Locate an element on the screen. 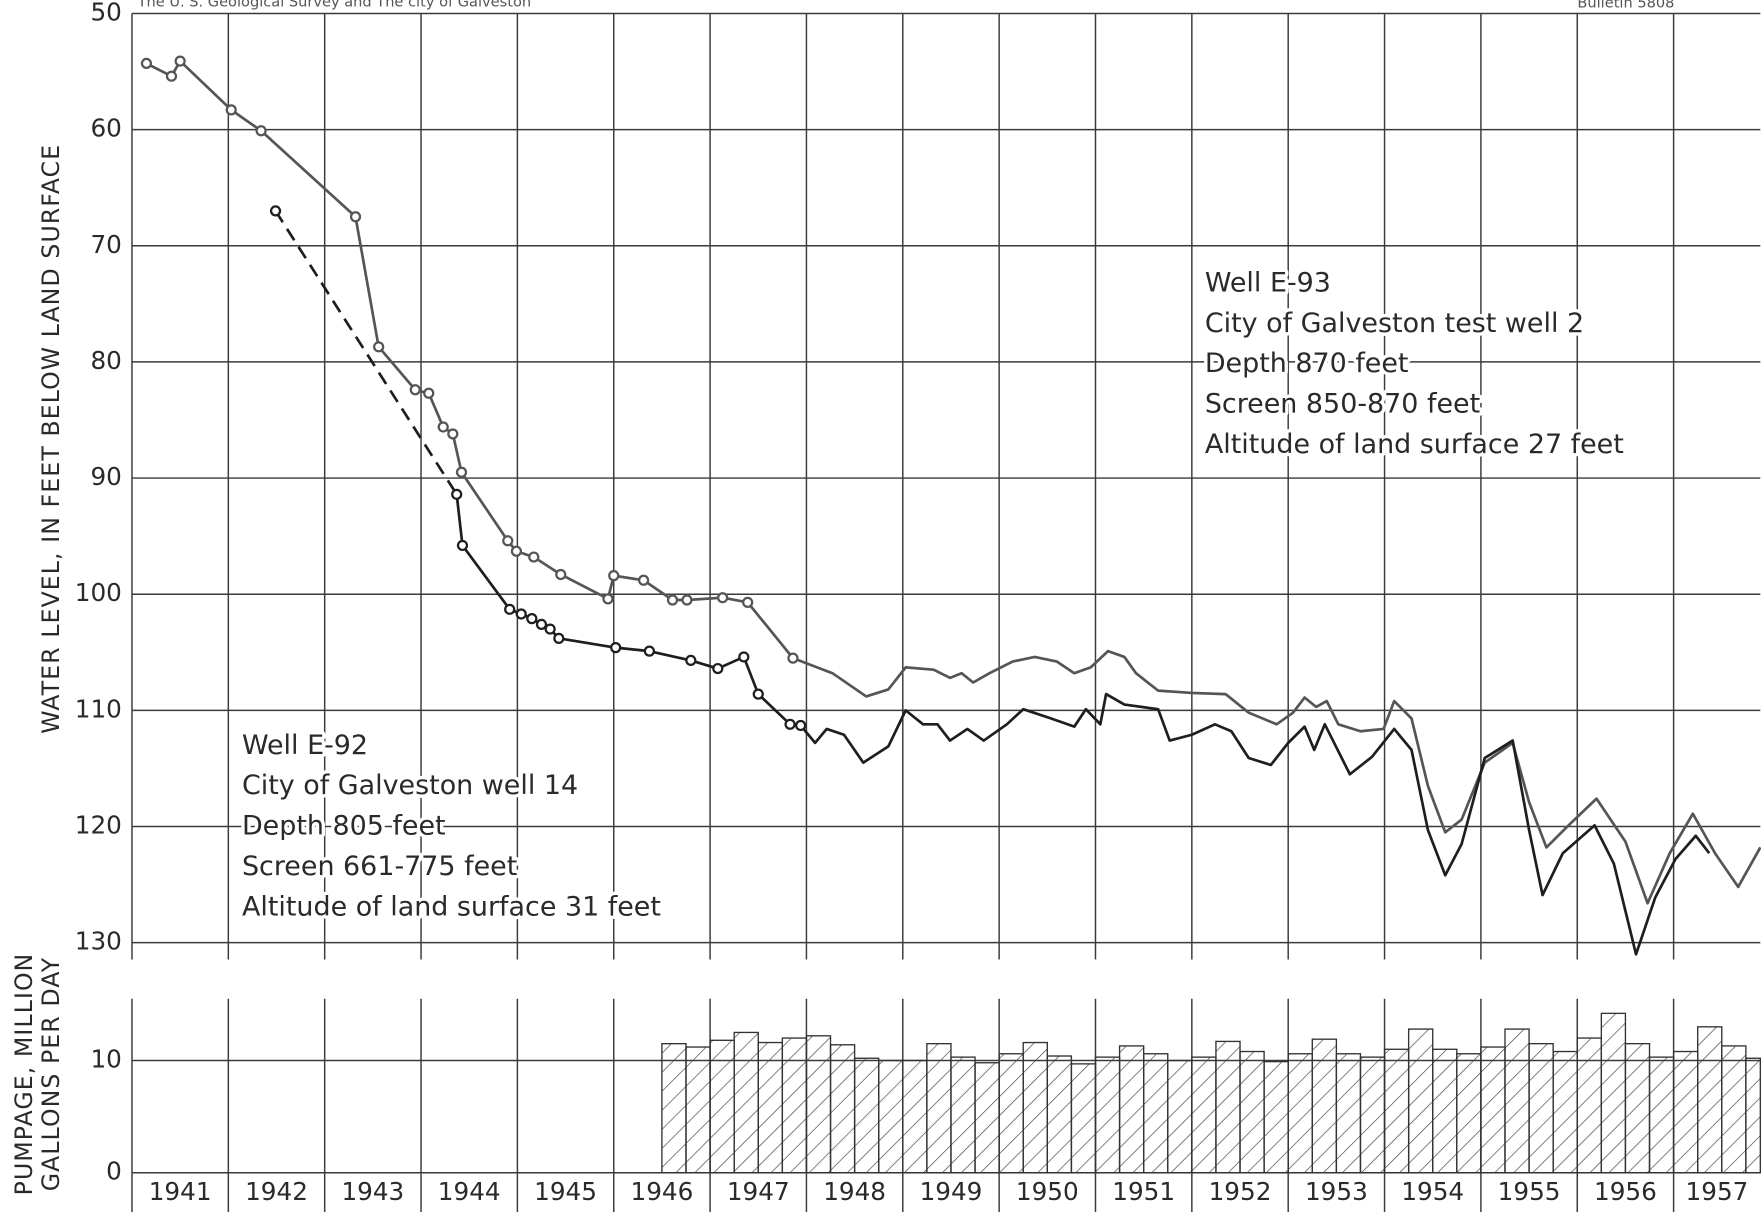 This screenshot has width=1761, height=1212. x-tick-label: 1947 is located at coordinates (758, 1191).